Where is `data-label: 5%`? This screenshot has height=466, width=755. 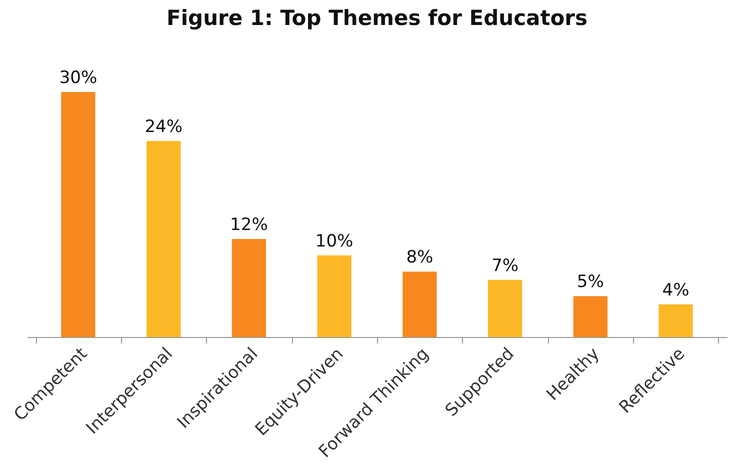 data-label: 5% is located at coordinates (590, 282).